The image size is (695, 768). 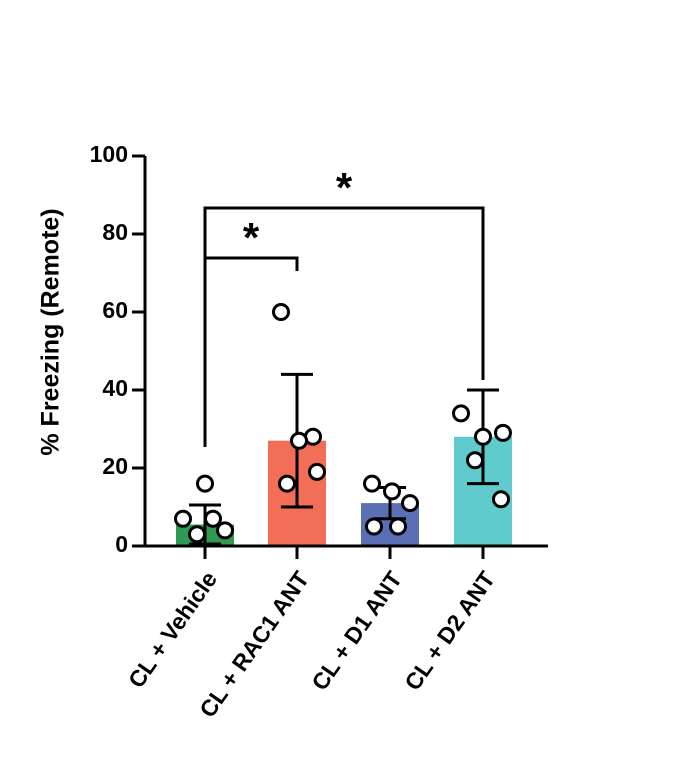 I want to click on y-tick-label: 0, so click(x=121, y=544).